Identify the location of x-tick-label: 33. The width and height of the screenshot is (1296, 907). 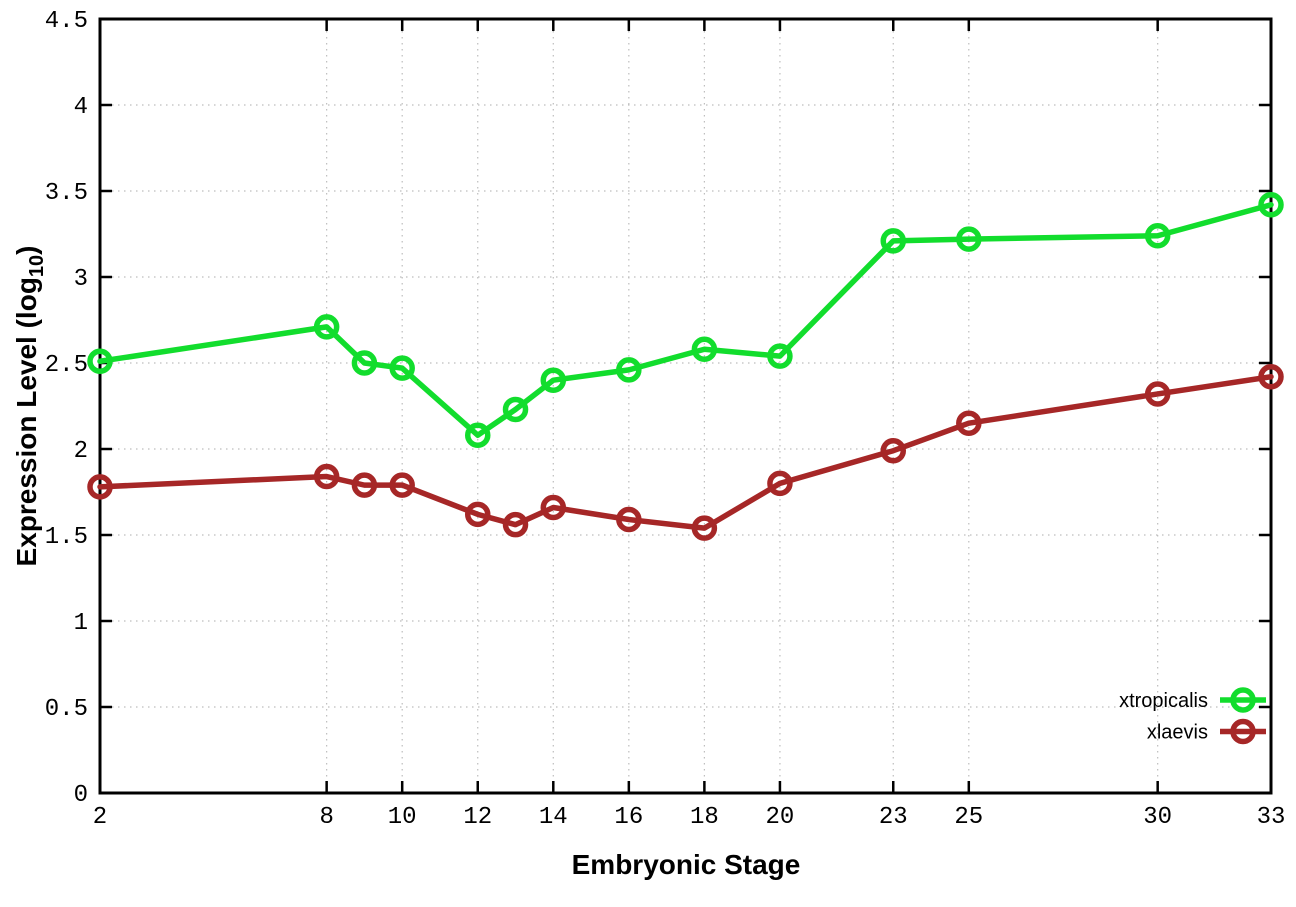
(1271, 817).